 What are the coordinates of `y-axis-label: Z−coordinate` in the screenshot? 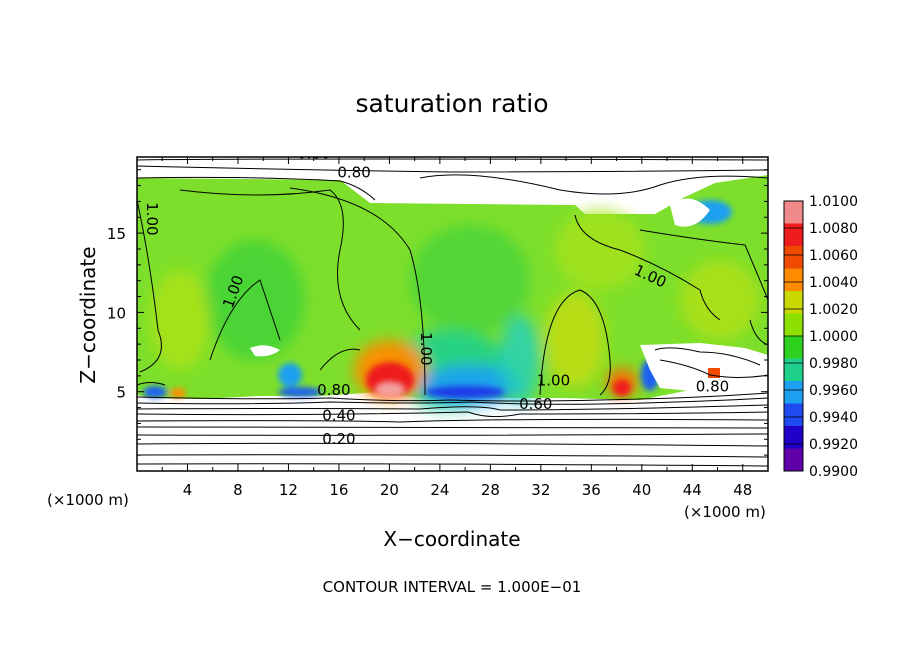 It's located at (88, 314).